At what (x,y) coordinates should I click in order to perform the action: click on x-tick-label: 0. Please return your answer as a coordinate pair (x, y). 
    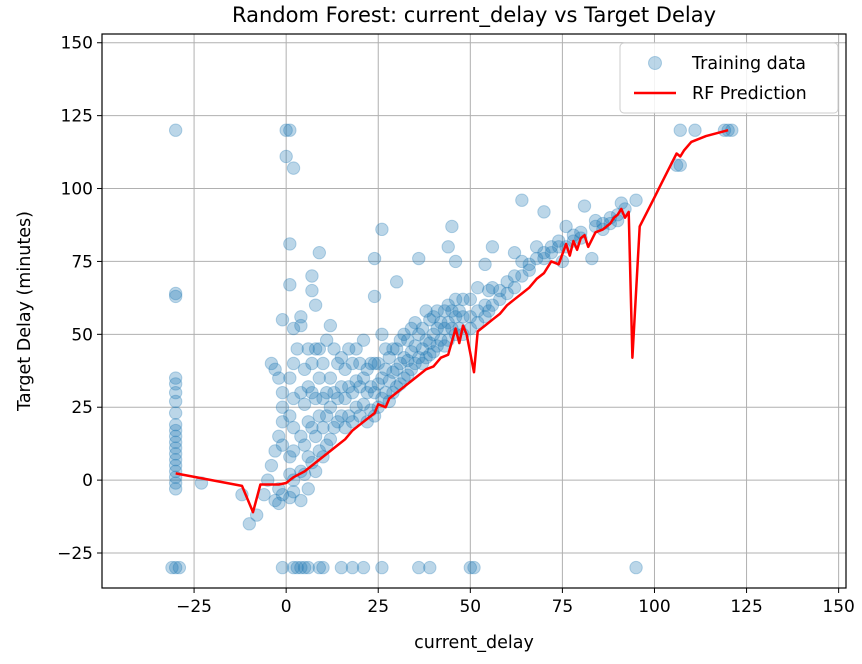
    Looking at the image, I should click on (286, 607).